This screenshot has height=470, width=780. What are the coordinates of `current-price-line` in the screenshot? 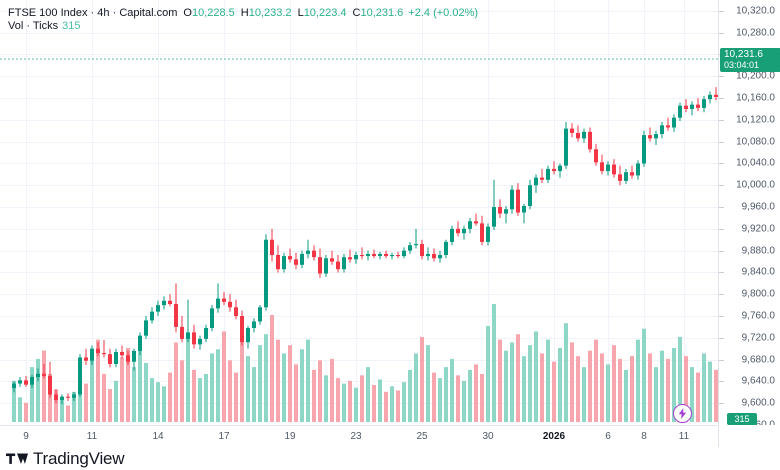 It's located at (359, 59).